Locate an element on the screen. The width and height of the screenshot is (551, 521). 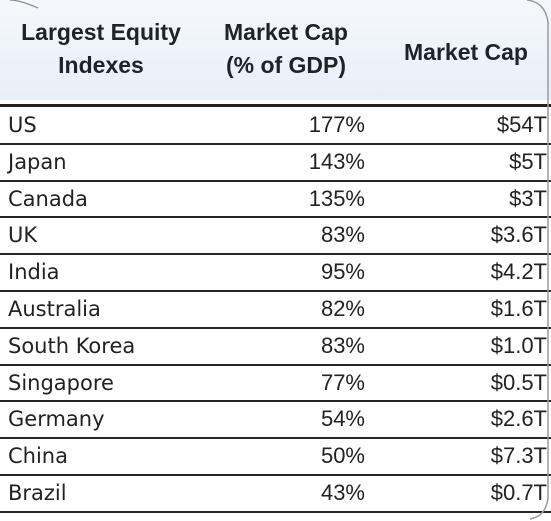
cell-market-cap-pct-gdp: 135% is located at coordinates (336, 198).